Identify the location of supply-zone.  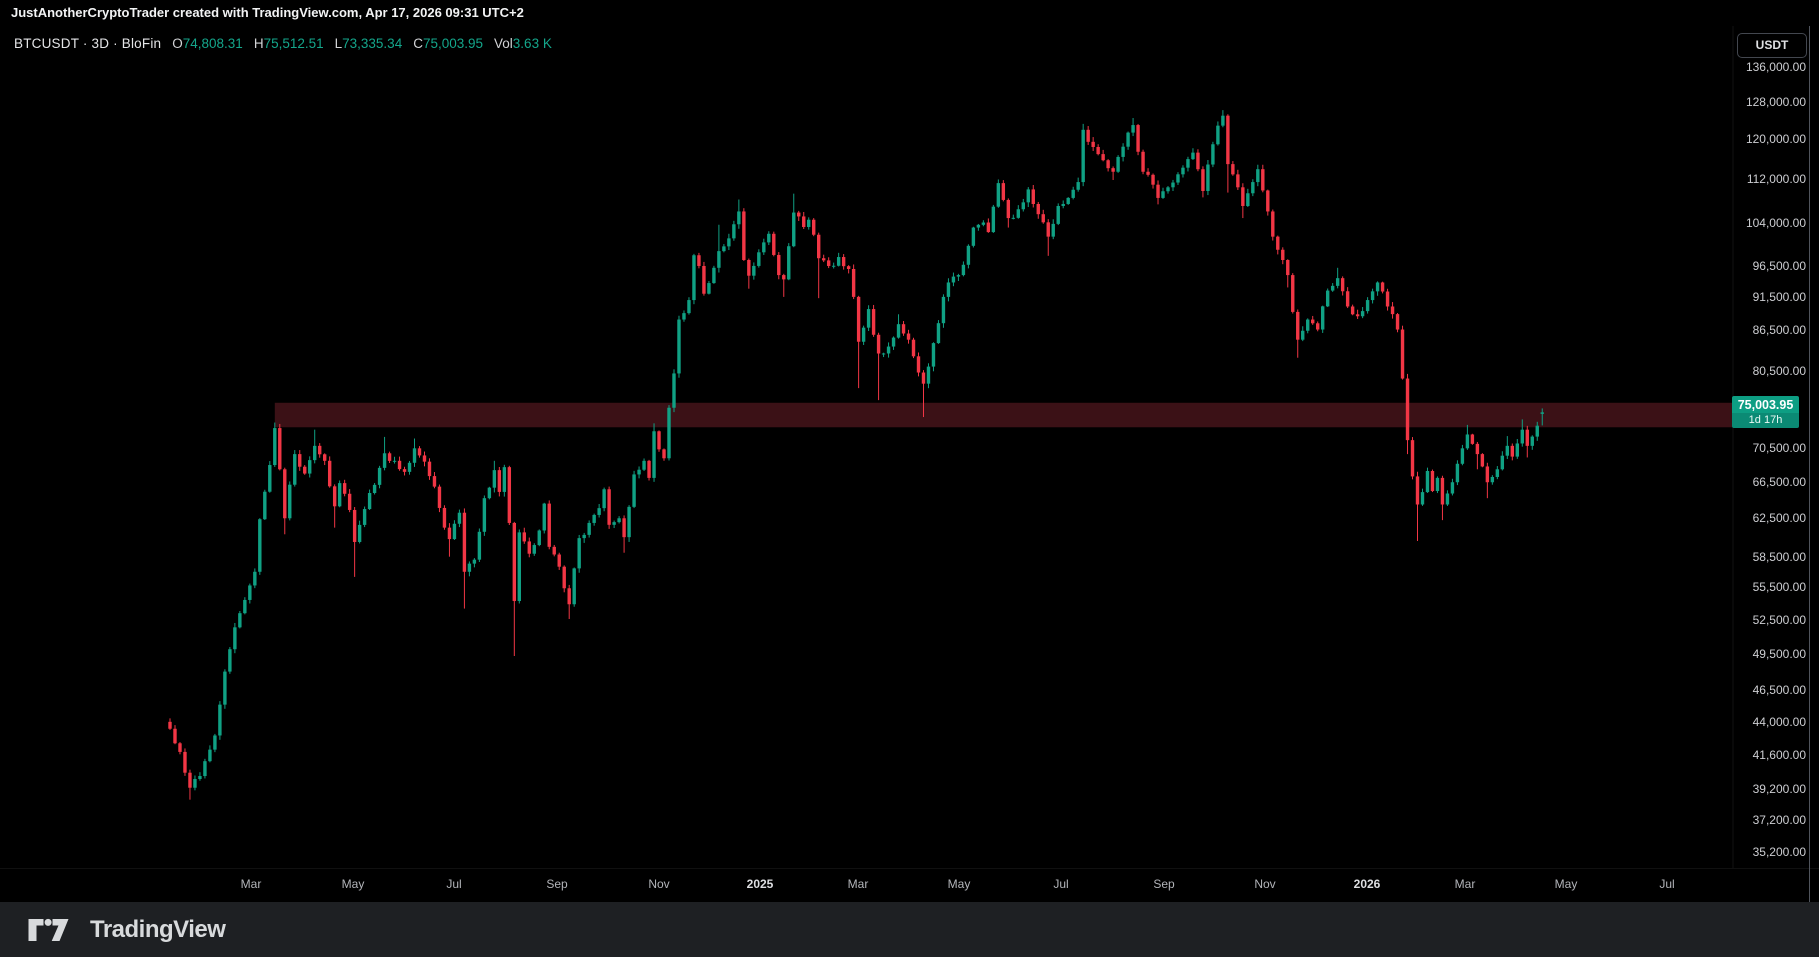
(1003, 415).